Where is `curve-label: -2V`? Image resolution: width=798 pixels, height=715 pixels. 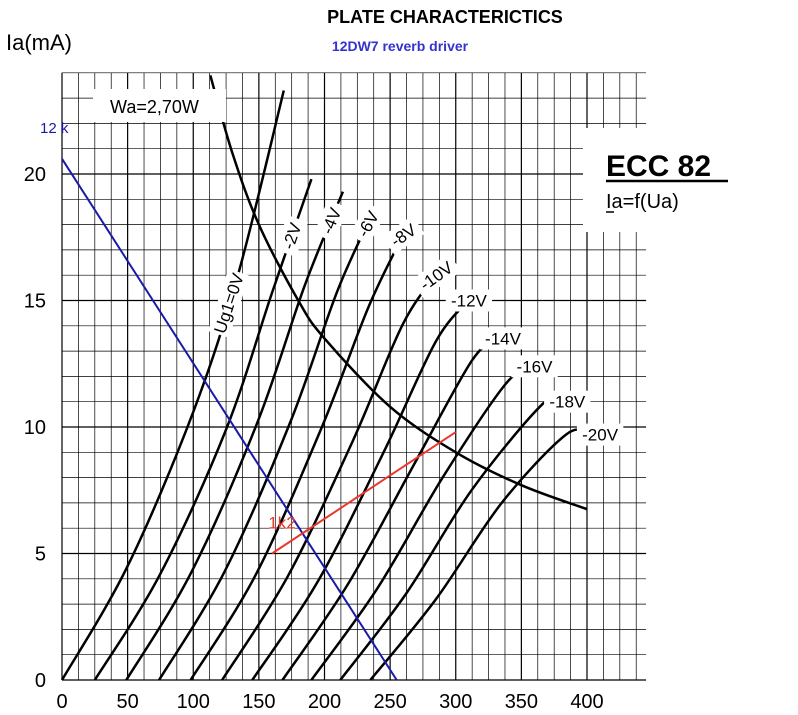
curve-label: -2V is located at coordinates (292, 236).